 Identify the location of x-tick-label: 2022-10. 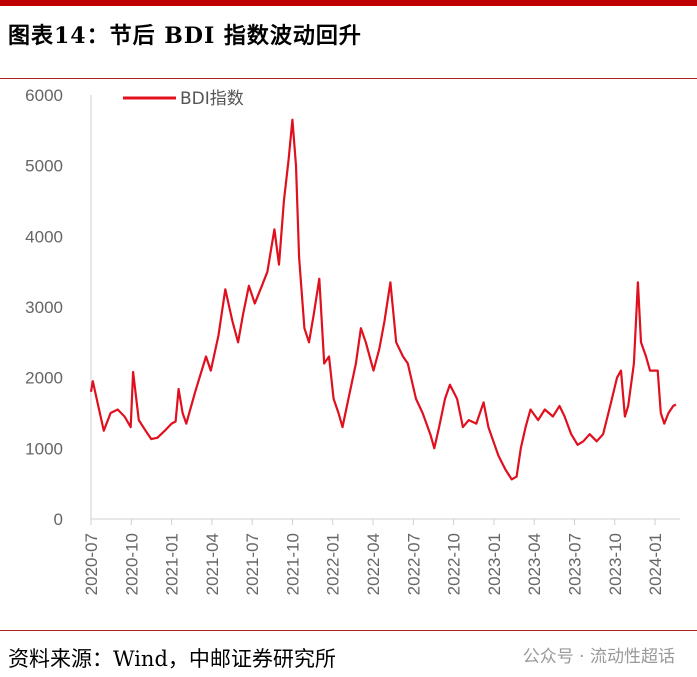
(454, 564).